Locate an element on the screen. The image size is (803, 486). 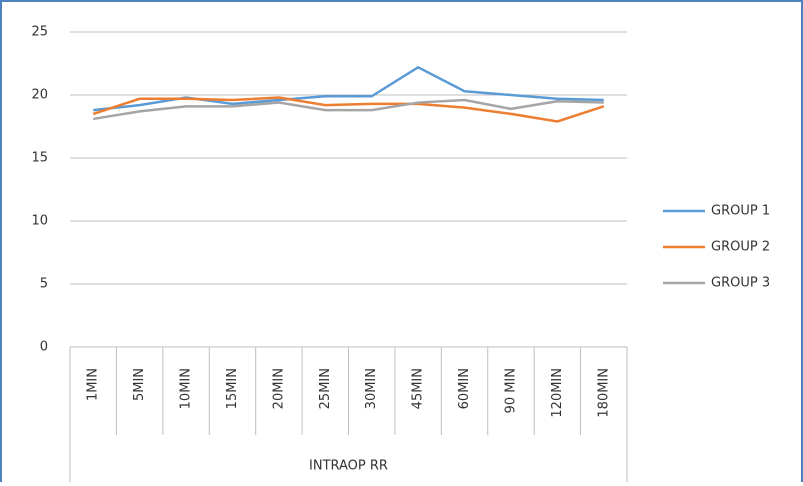
y-tick-label: 10 is located at coordinates (39, 221).